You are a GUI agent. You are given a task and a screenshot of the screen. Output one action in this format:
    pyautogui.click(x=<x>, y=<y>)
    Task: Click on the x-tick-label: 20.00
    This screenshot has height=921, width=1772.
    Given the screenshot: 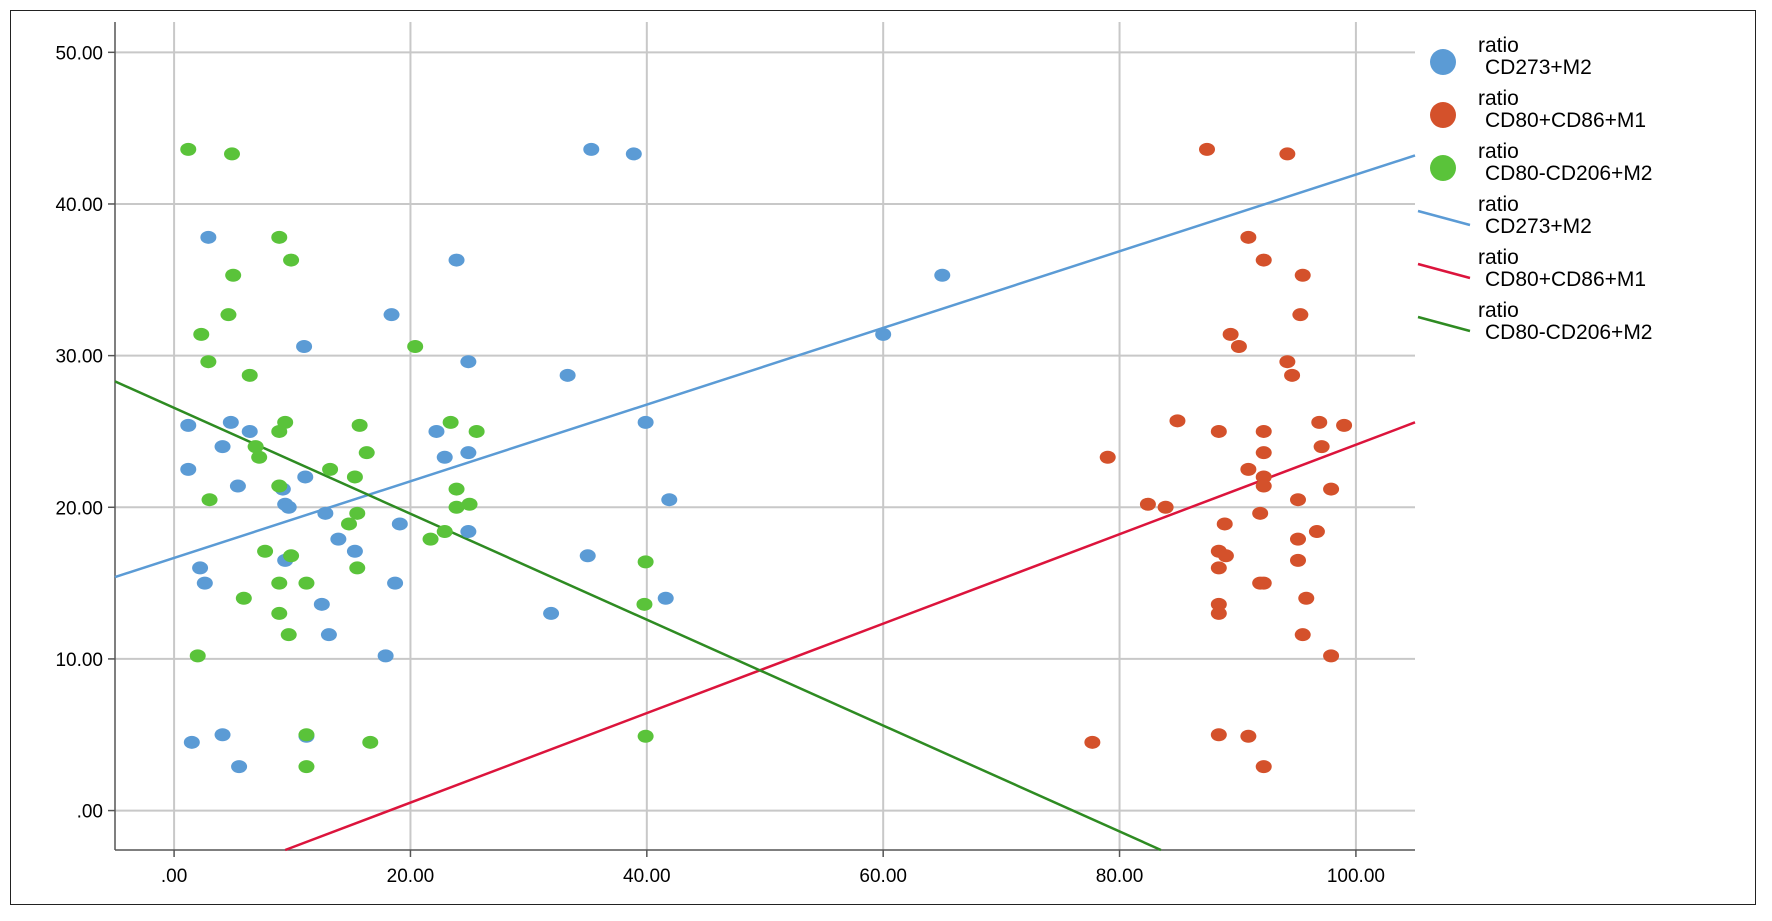 What is the action you would take?
    pyautogui.click(x=411, y=876)
    